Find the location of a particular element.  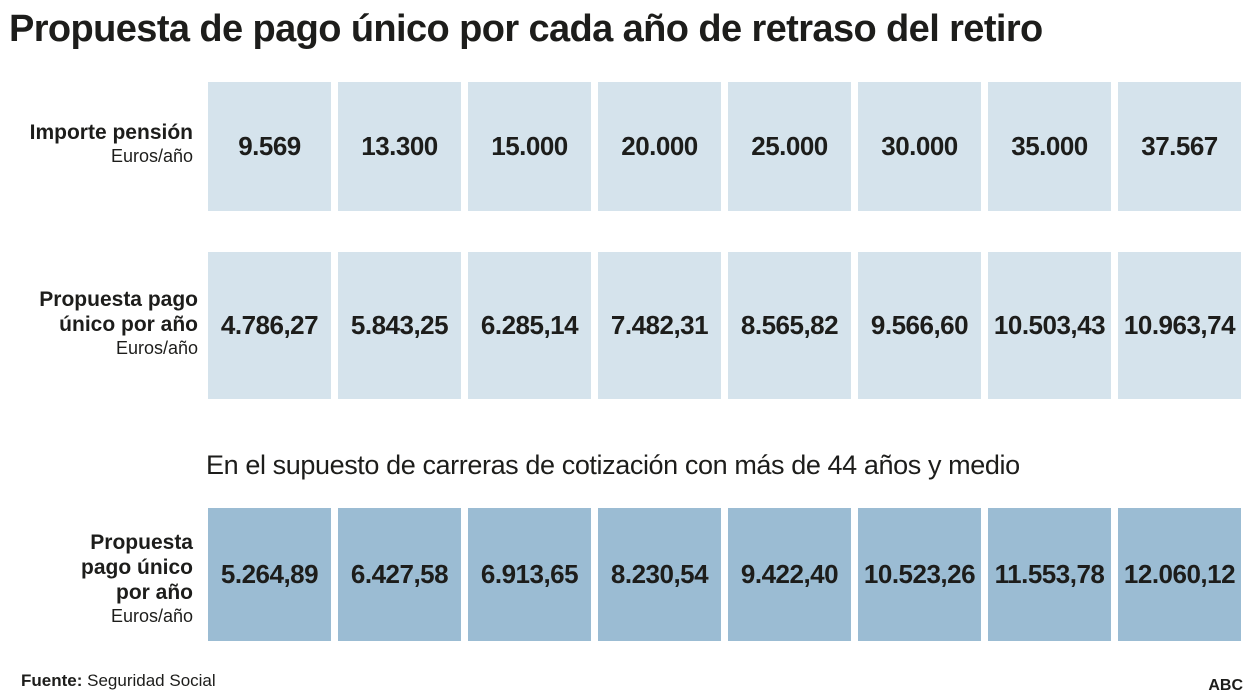

value-cell: 5.843,25 is located at coordinates (399, 325).